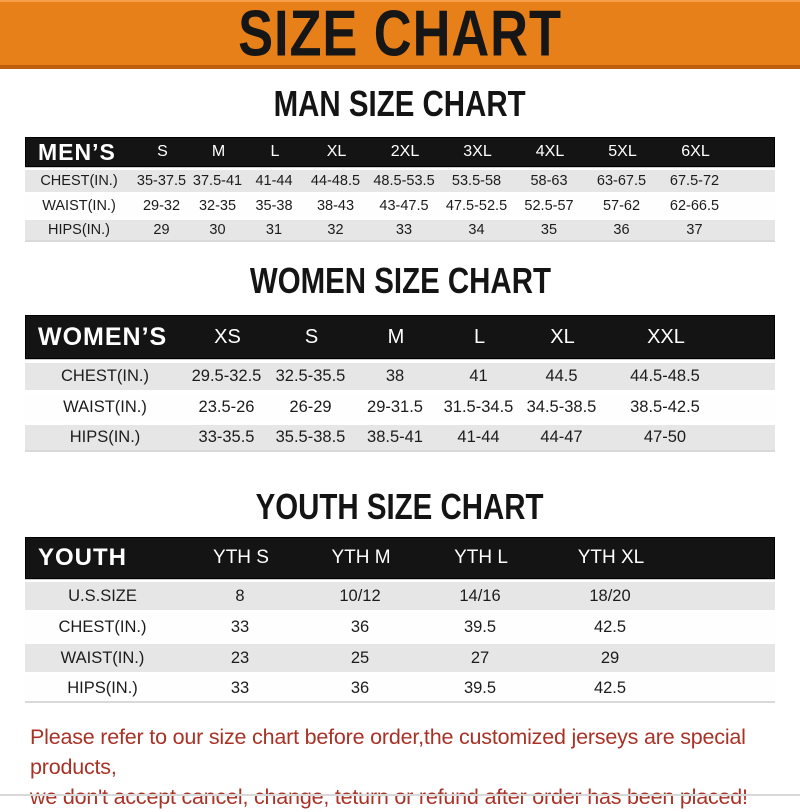 The width and height of the screenshot is (800, 812). Describe the element at coordinates (400, 506) in the screenshot. I see `youth-heading-text: YOUTH SIZE CHART` at that location.